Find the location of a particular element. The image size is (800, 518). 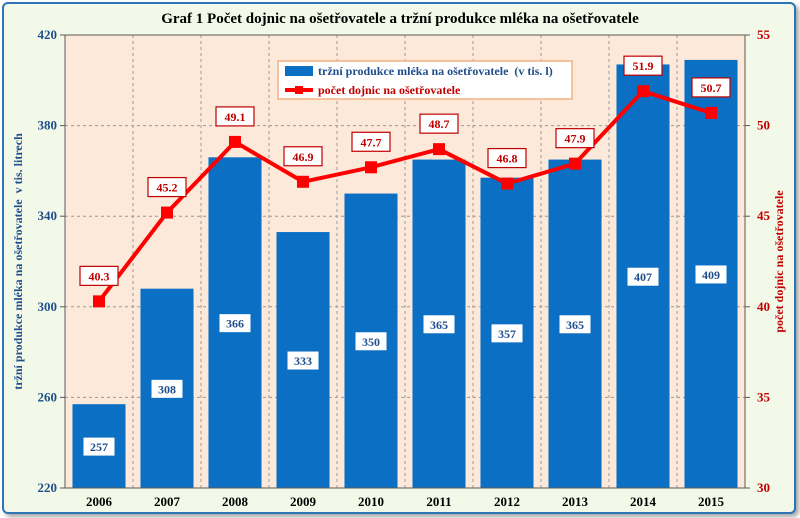

line-point-2015 is located at coordinates (711, 112).